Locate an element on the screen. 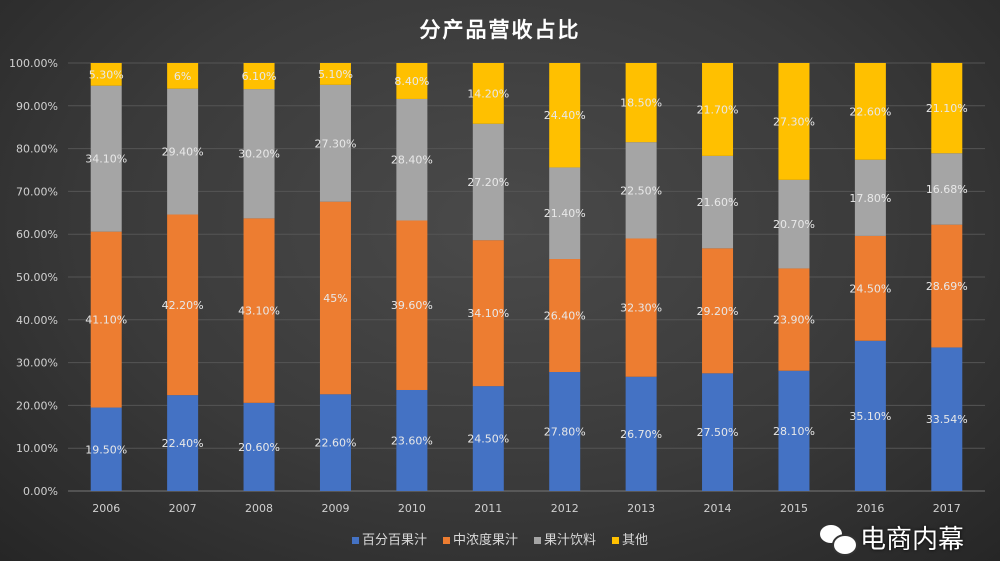 The height and width of the screenshot is (561, 1000). data-label: 33.54% is located at coordinates (947, 419).